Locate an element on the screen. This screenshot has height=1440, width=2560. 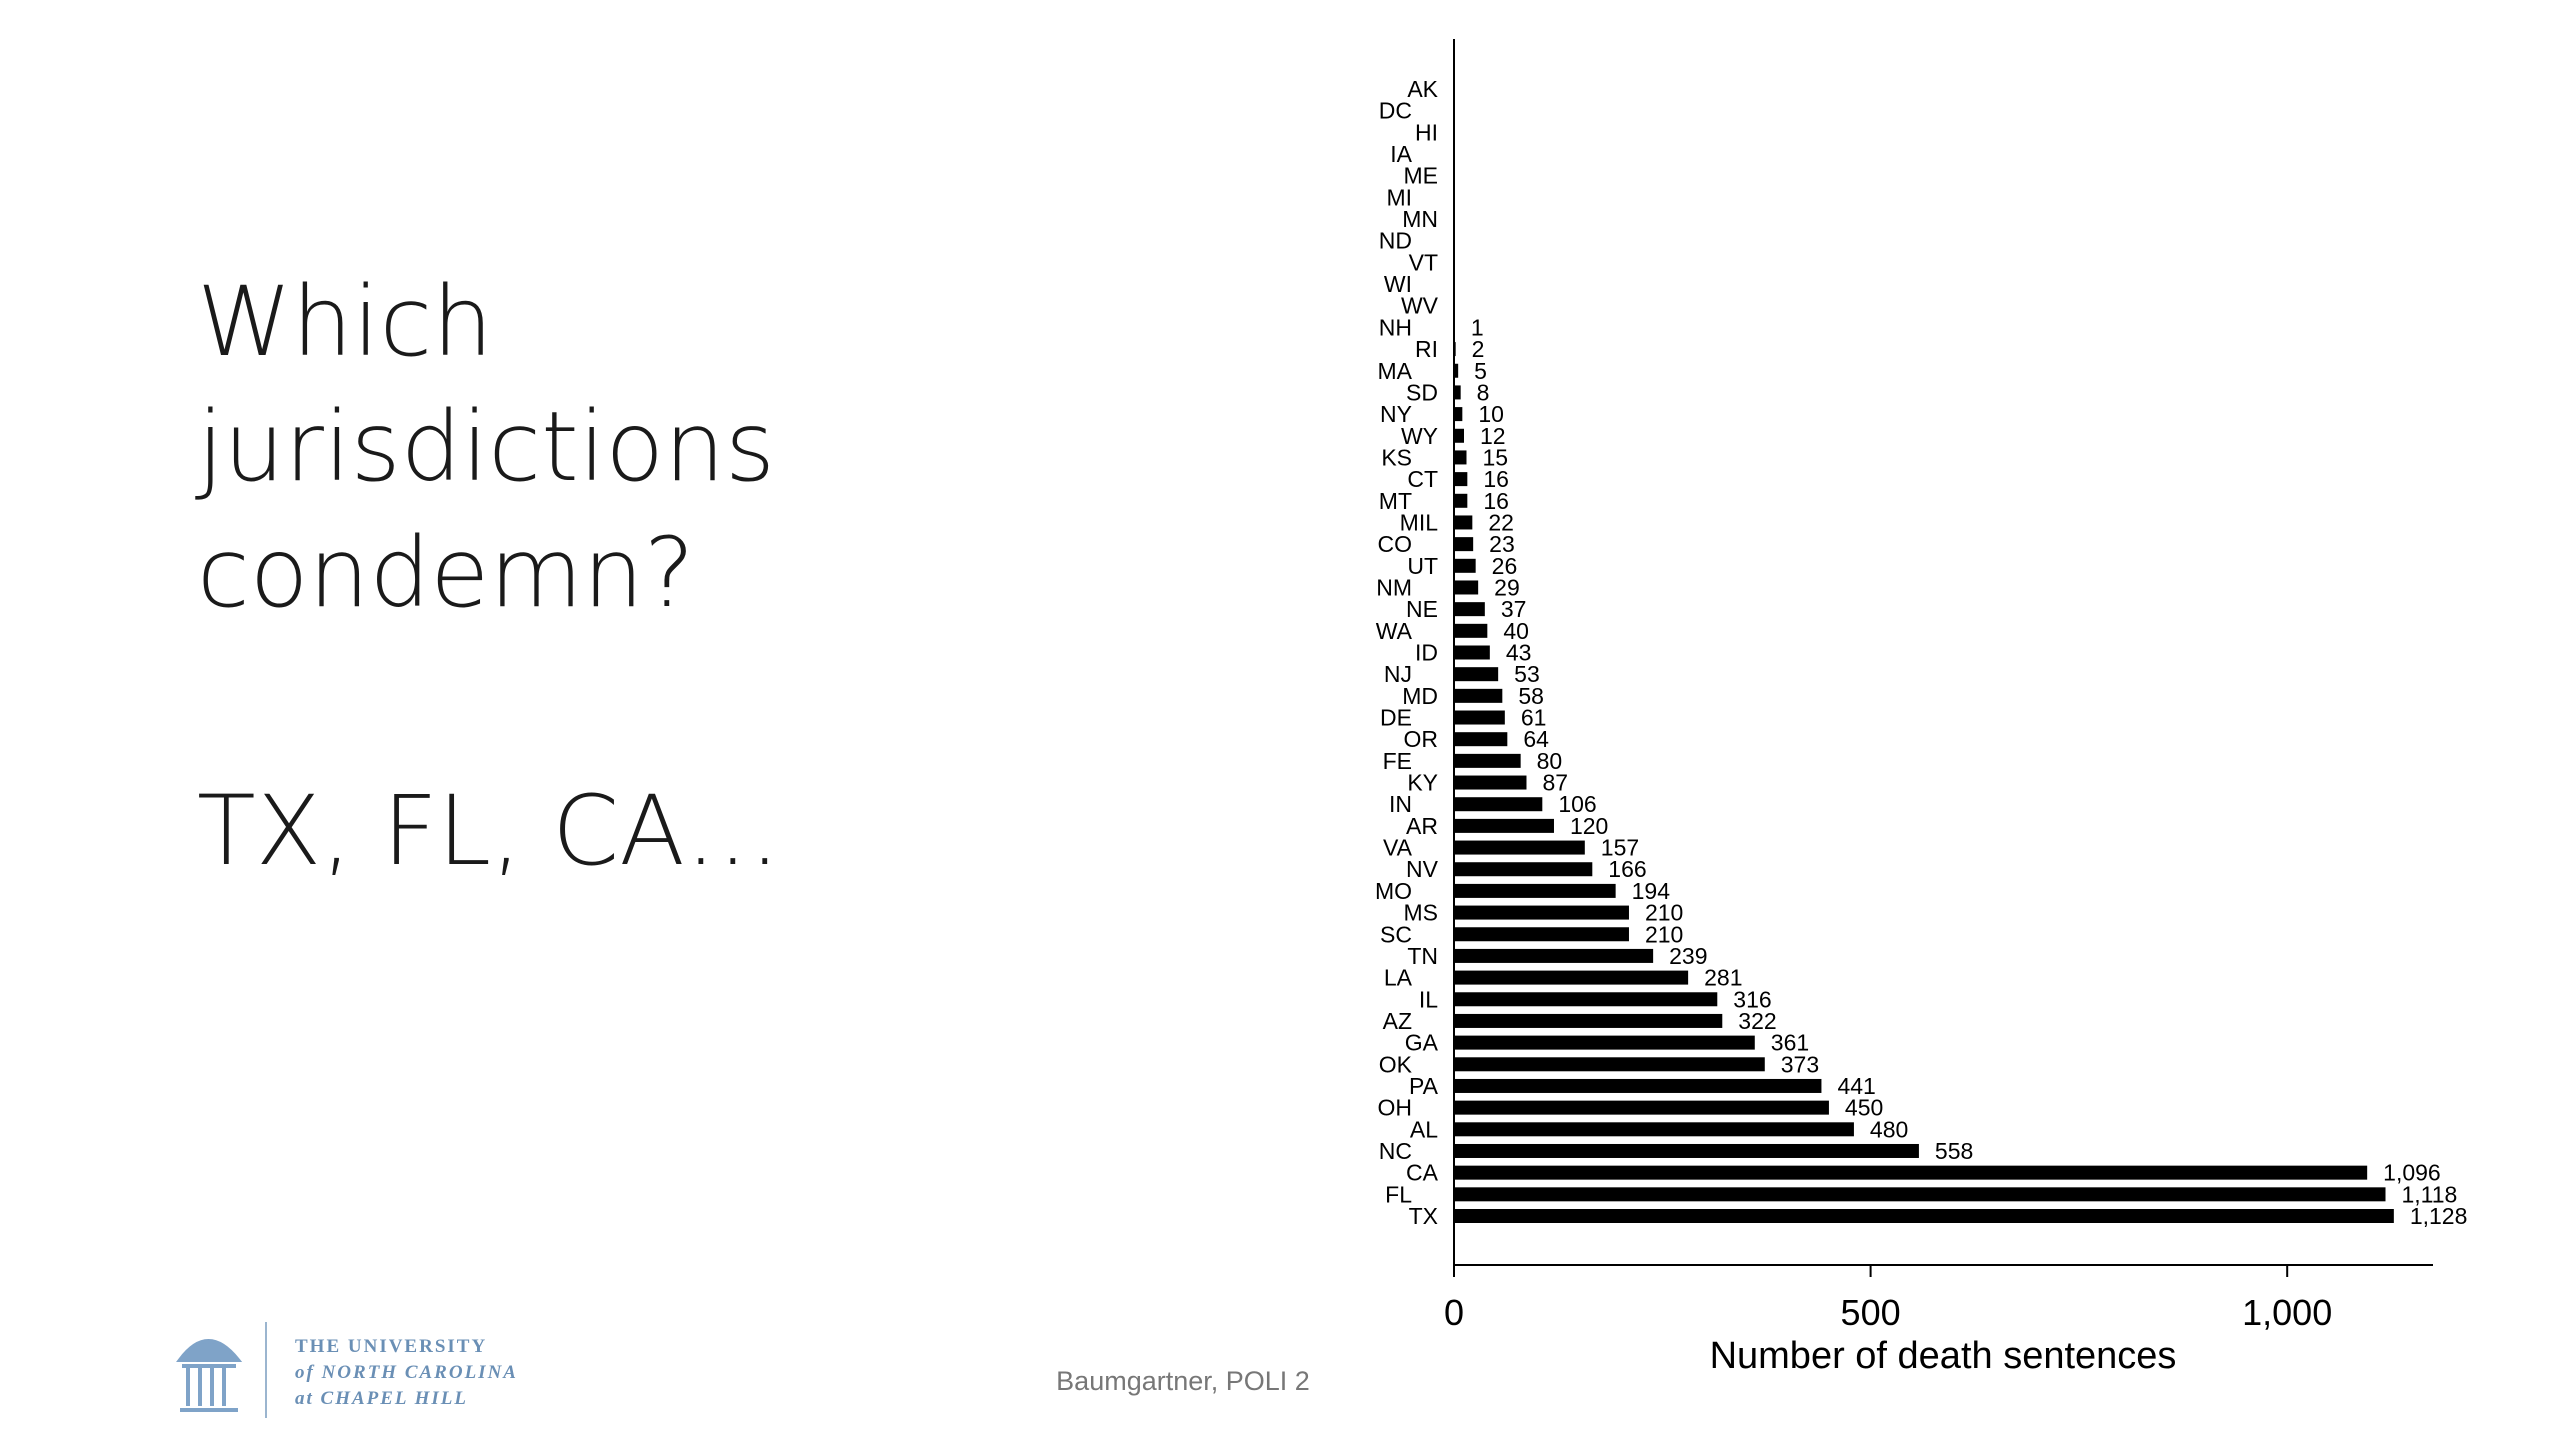
y-tick-label: FL is located at coordinates (1398, 1194).